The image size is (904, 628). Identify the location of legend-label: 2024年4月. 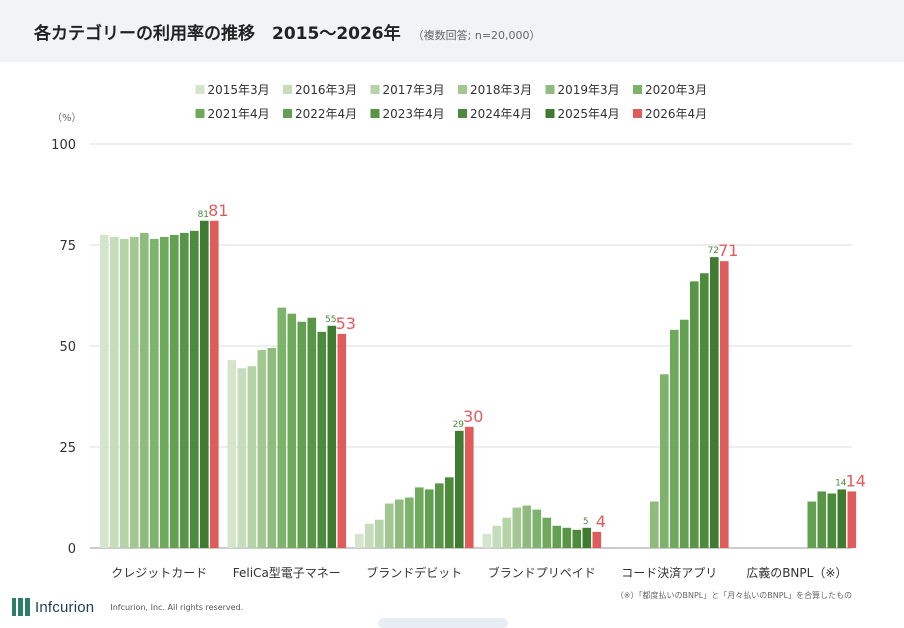
(501, 114).